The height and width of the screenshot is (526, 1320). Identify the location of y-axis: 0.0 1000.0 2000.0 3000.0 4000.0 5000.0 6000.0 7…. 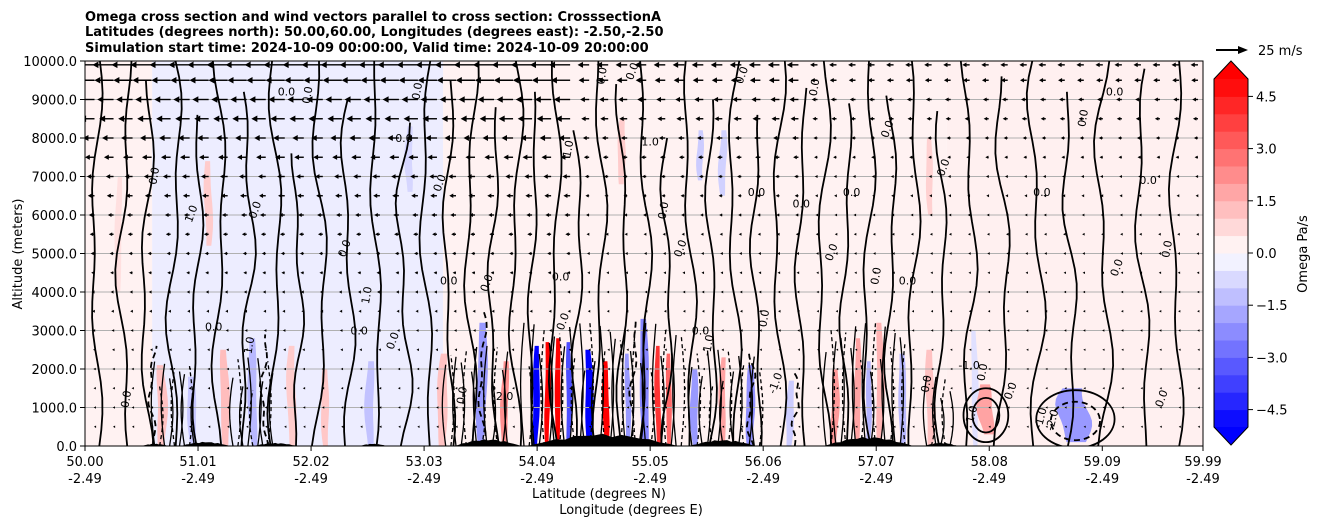
(54, 255).